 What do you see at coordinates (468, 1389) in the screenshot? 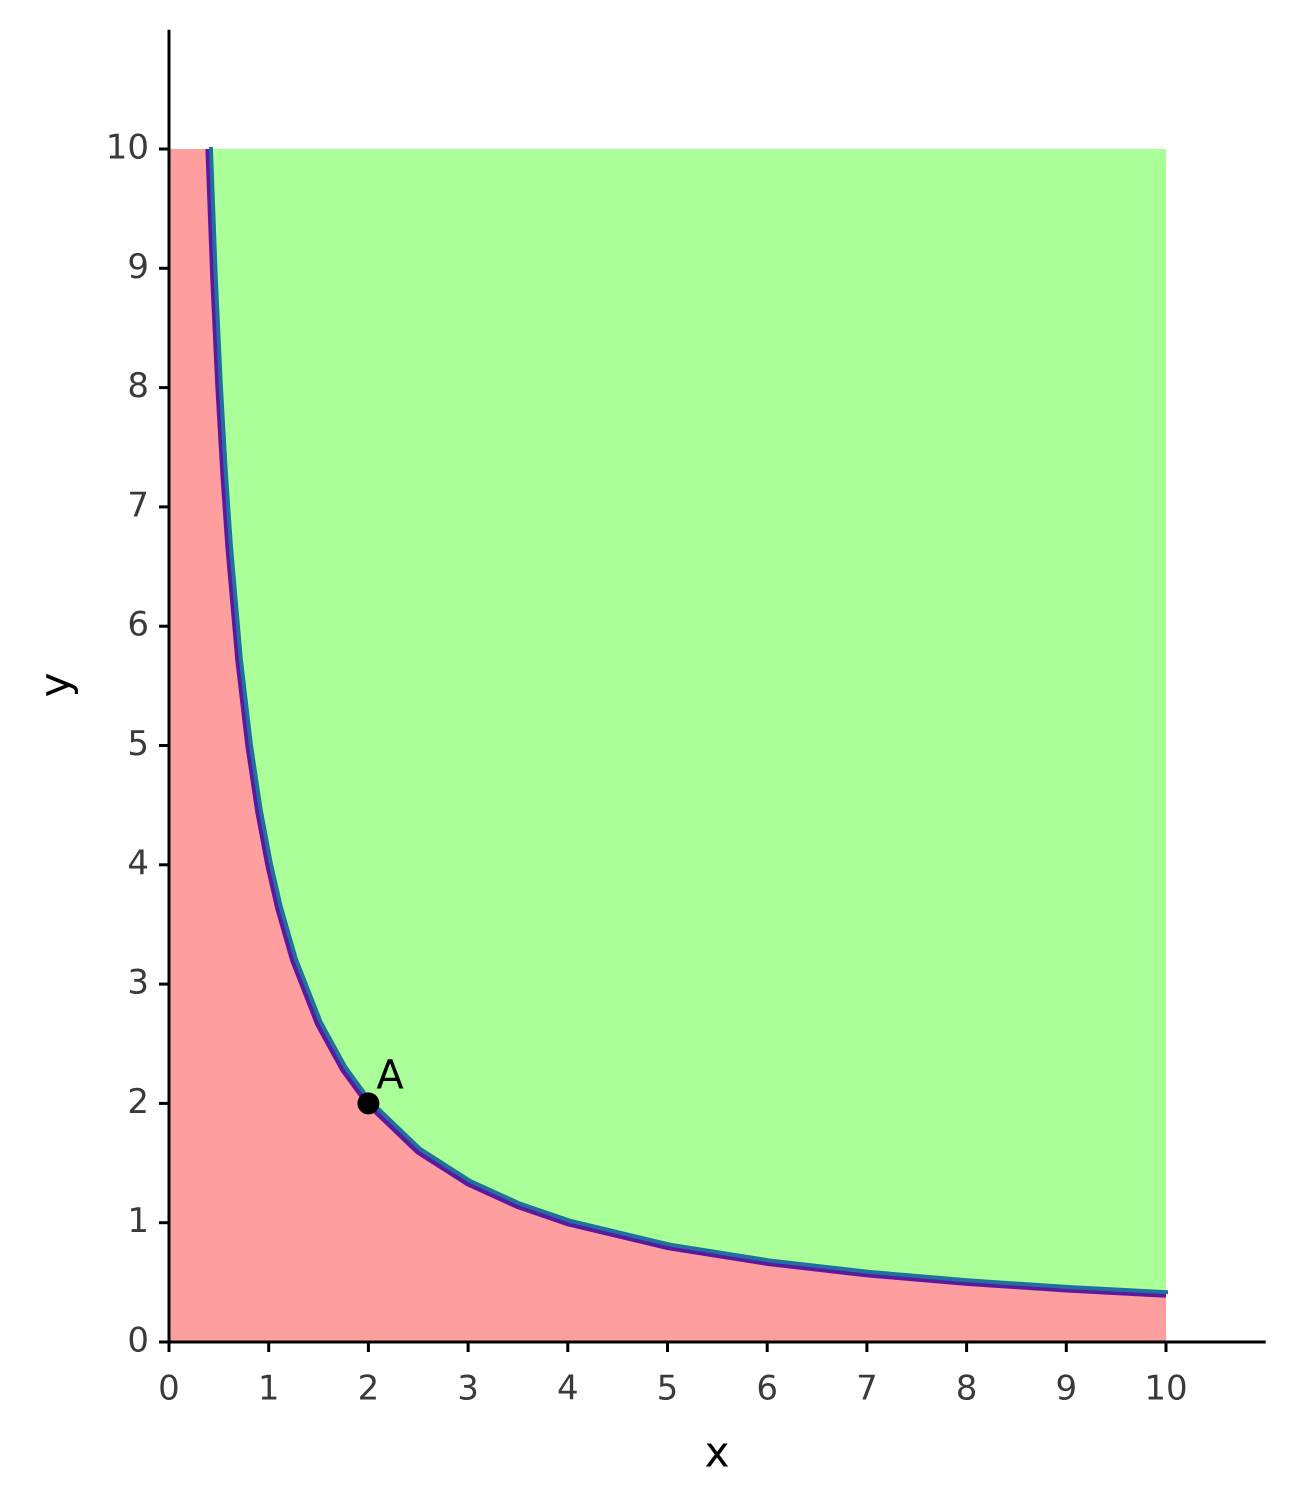
I see `x-tick-label: 3` at bounding box center [468, 1389].